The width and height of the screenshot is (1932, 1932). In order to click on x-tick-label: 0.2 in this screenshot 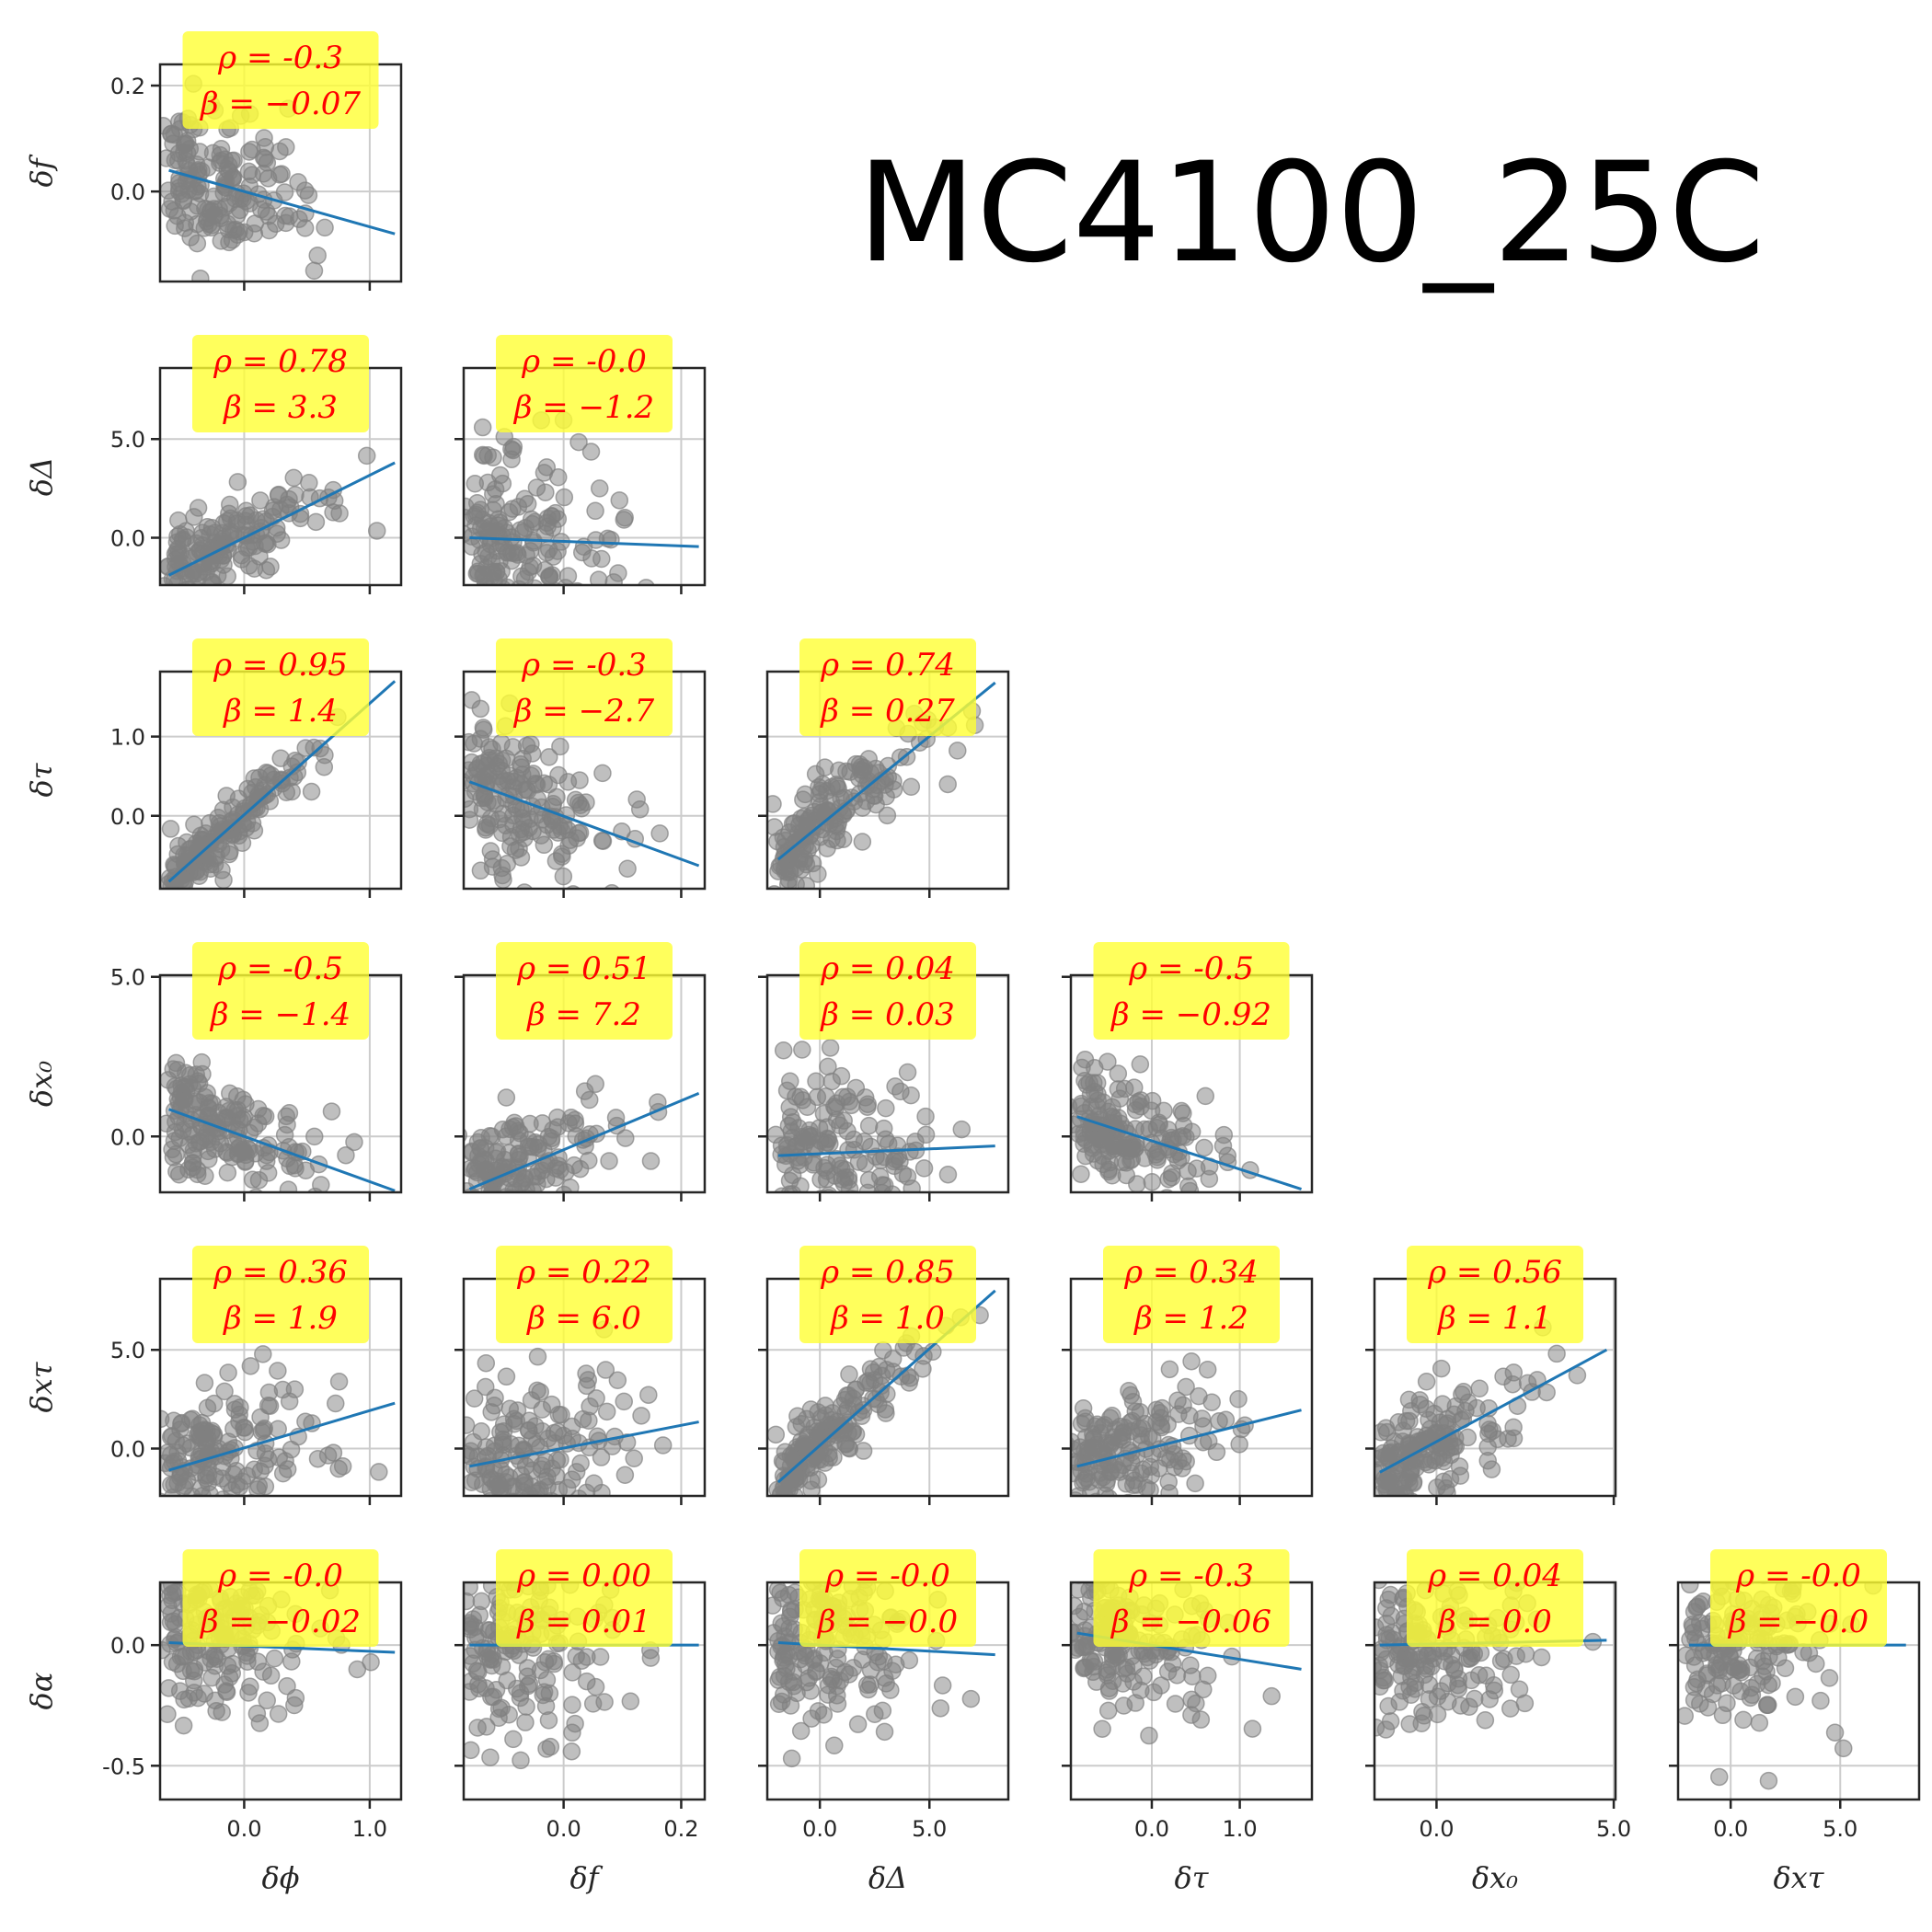, I will do `click(680, 1829)`.